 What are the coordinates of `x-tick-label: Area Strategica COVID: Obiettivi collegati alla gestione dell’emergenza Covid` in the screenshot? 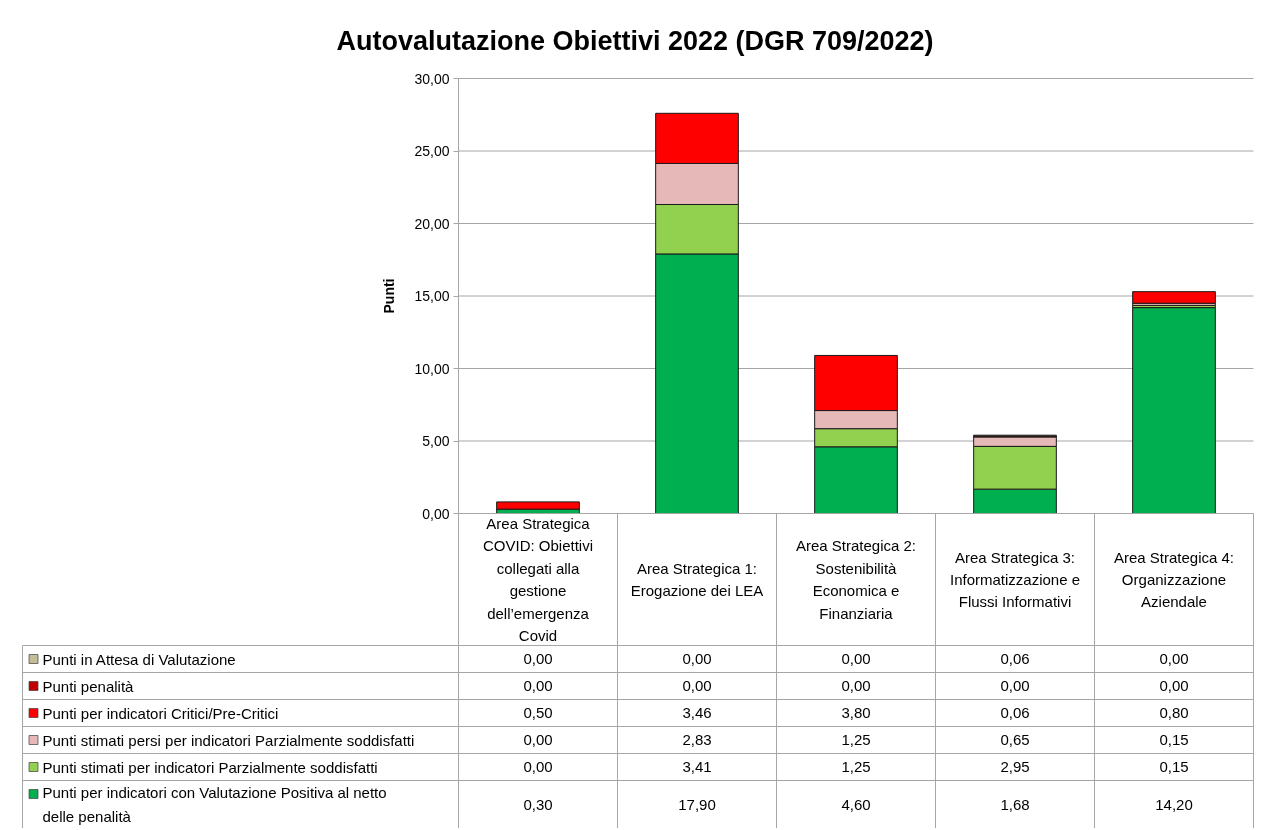 It's located at (538, 579).